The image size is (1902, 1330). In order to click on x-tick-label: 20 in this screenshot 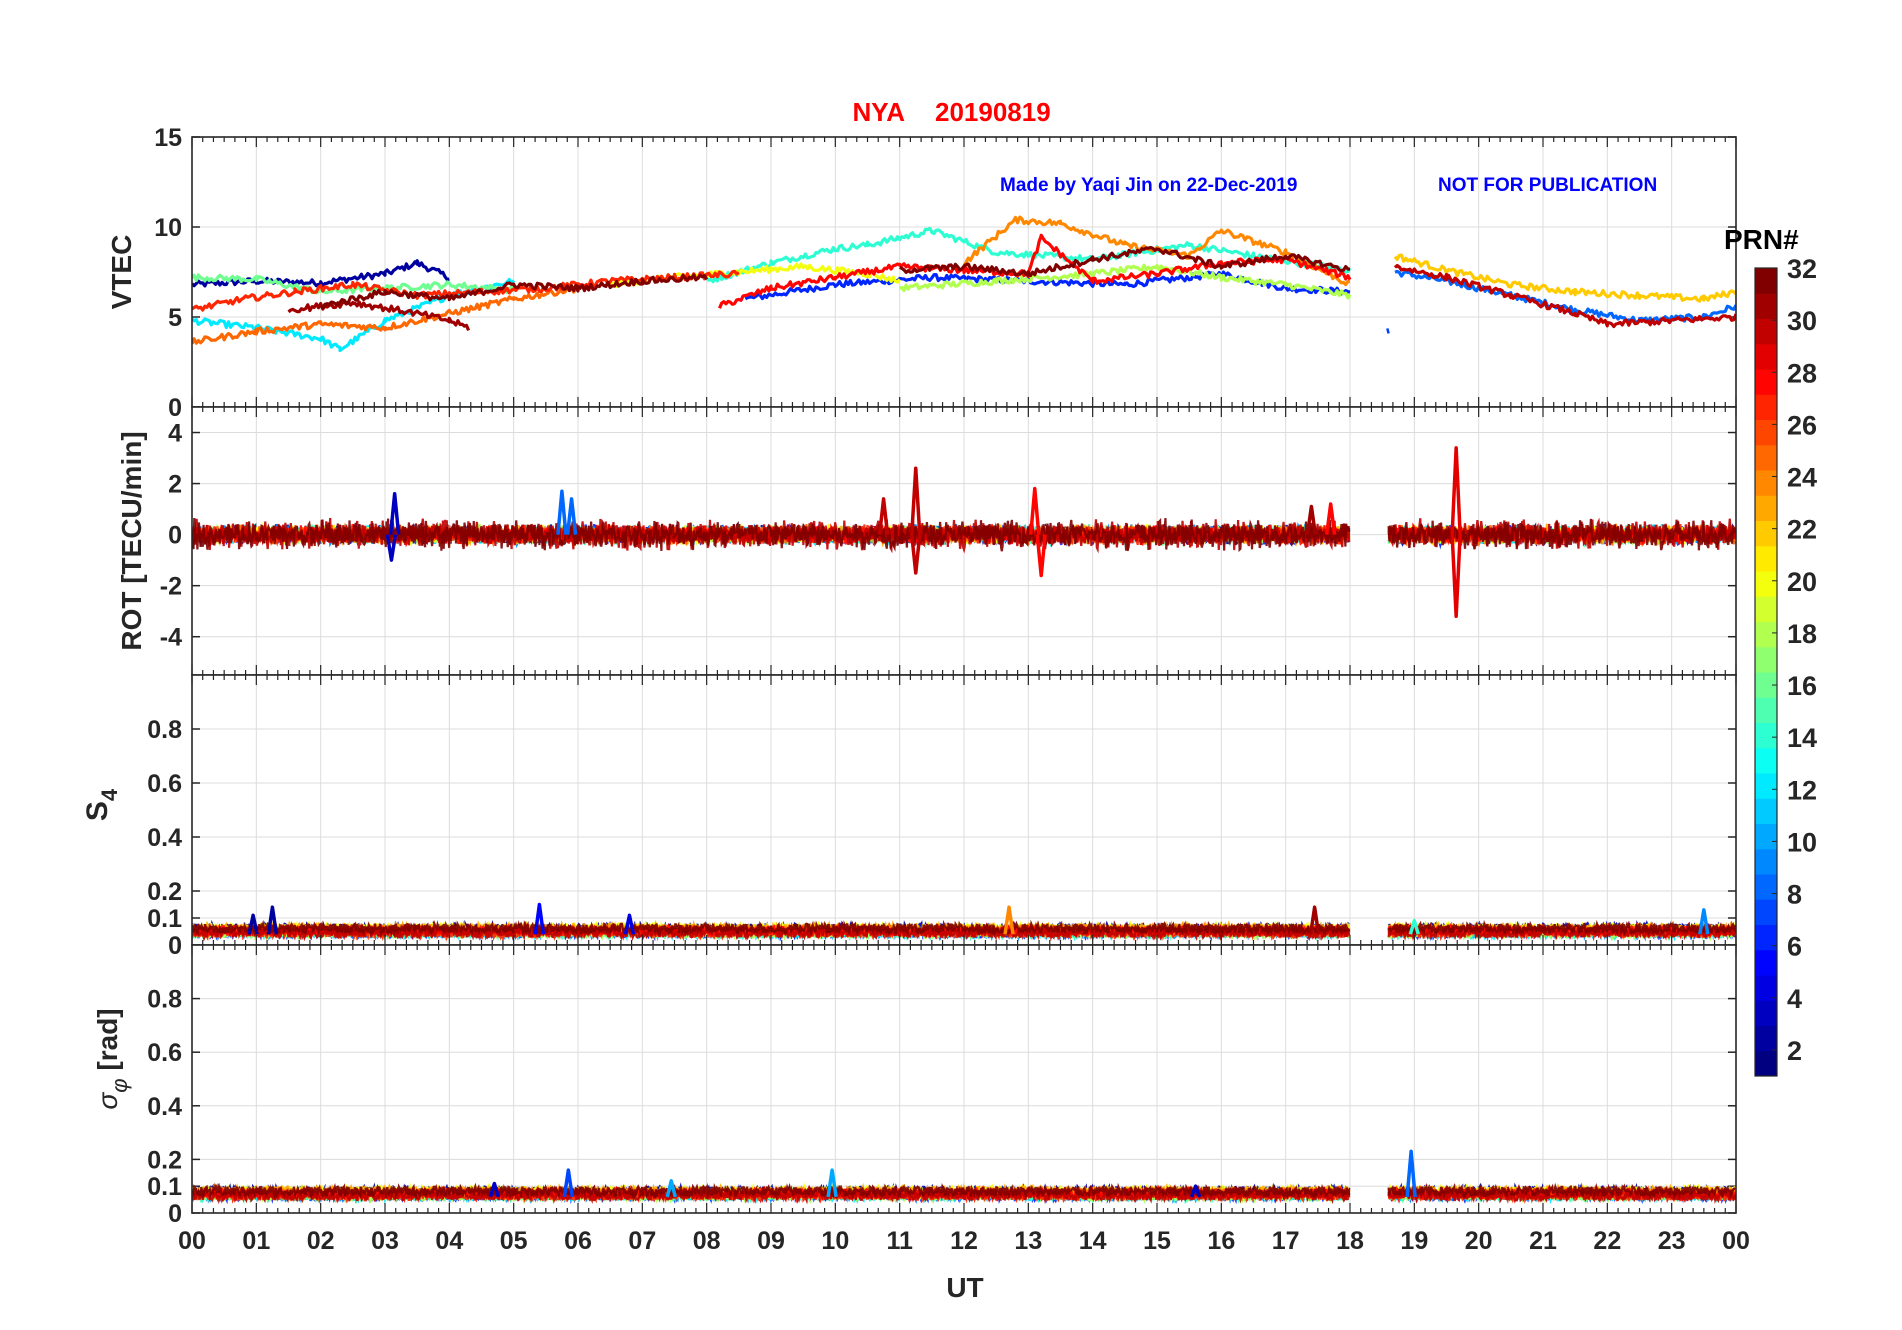, I will do `click(1479, 1241)`.